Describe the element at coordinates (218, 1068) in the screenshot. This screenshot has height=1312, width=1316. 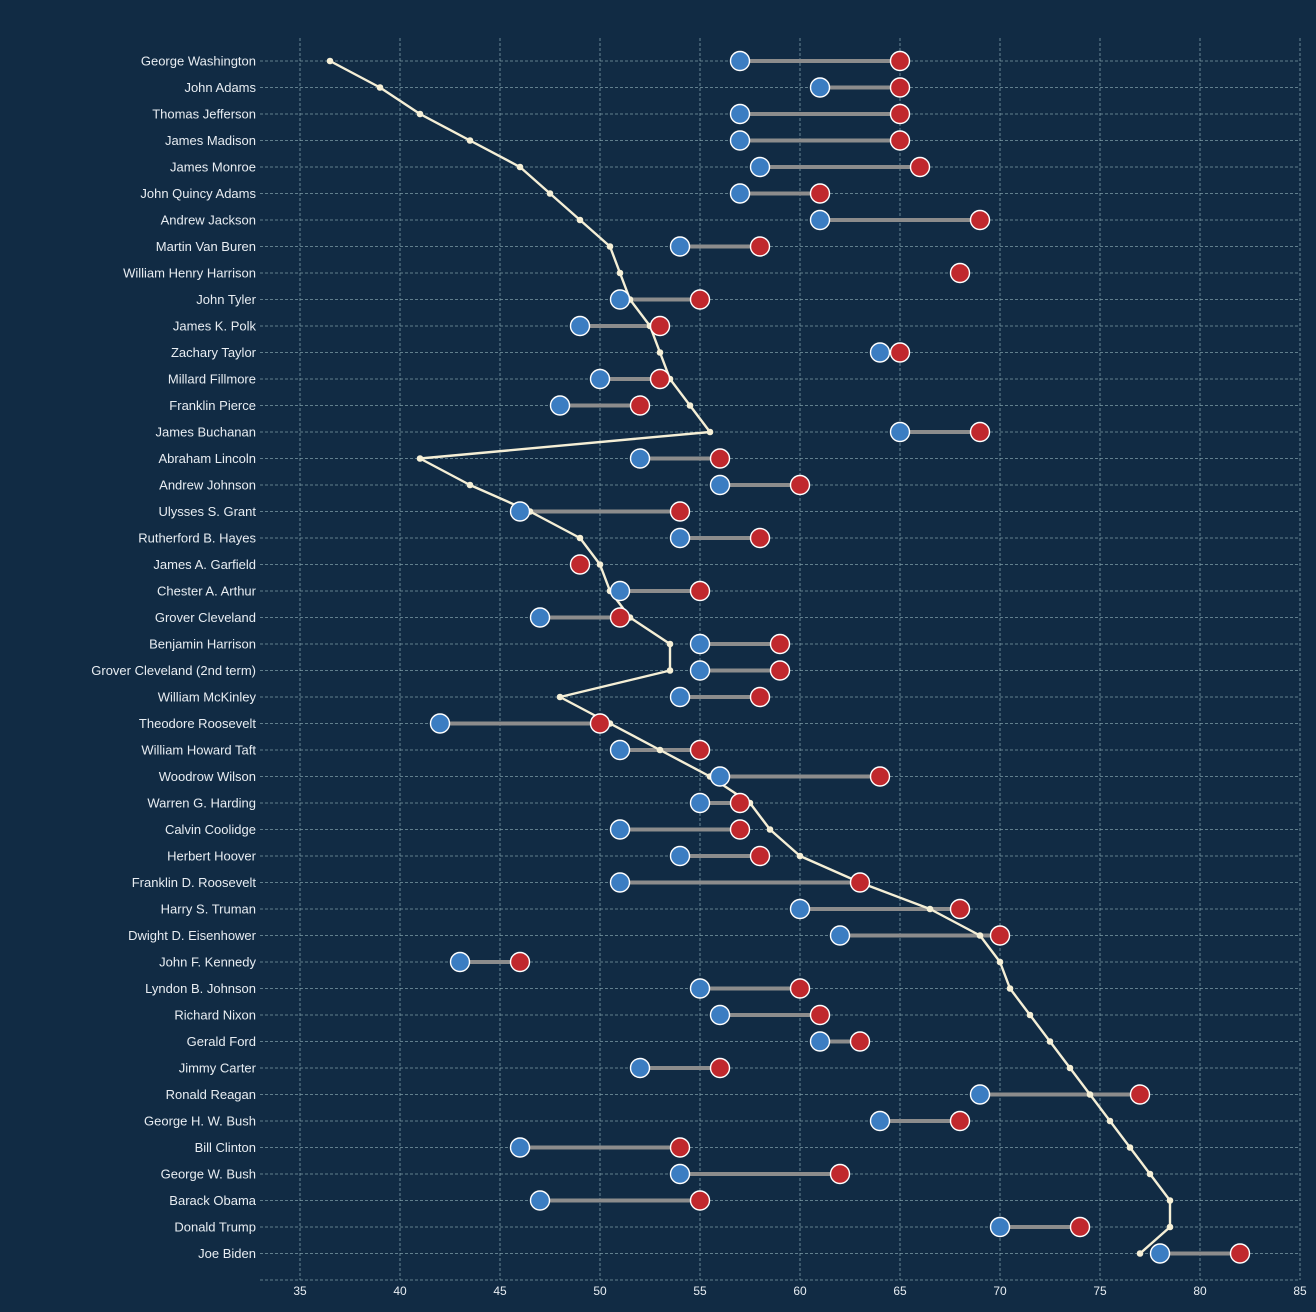
I see `row-label: Jimmy Carter` at that location.